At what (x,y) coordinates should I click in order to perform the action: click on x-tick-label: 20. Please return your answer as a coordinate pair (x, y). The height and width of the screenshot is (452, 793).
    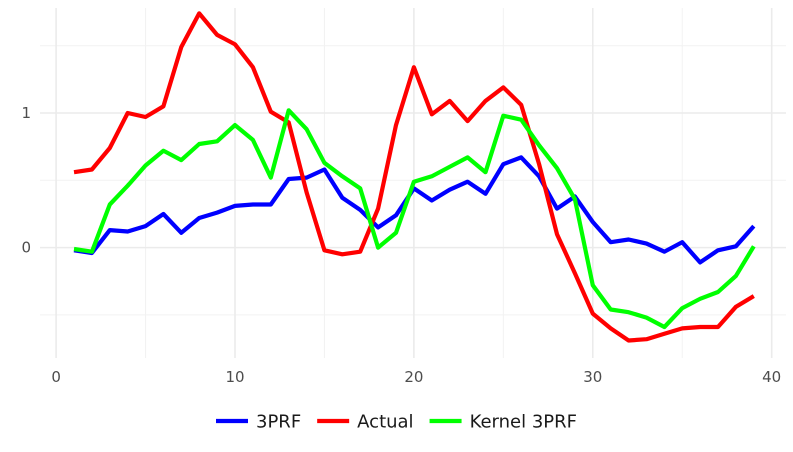
    Looking at the image, I should click on (413, 377).